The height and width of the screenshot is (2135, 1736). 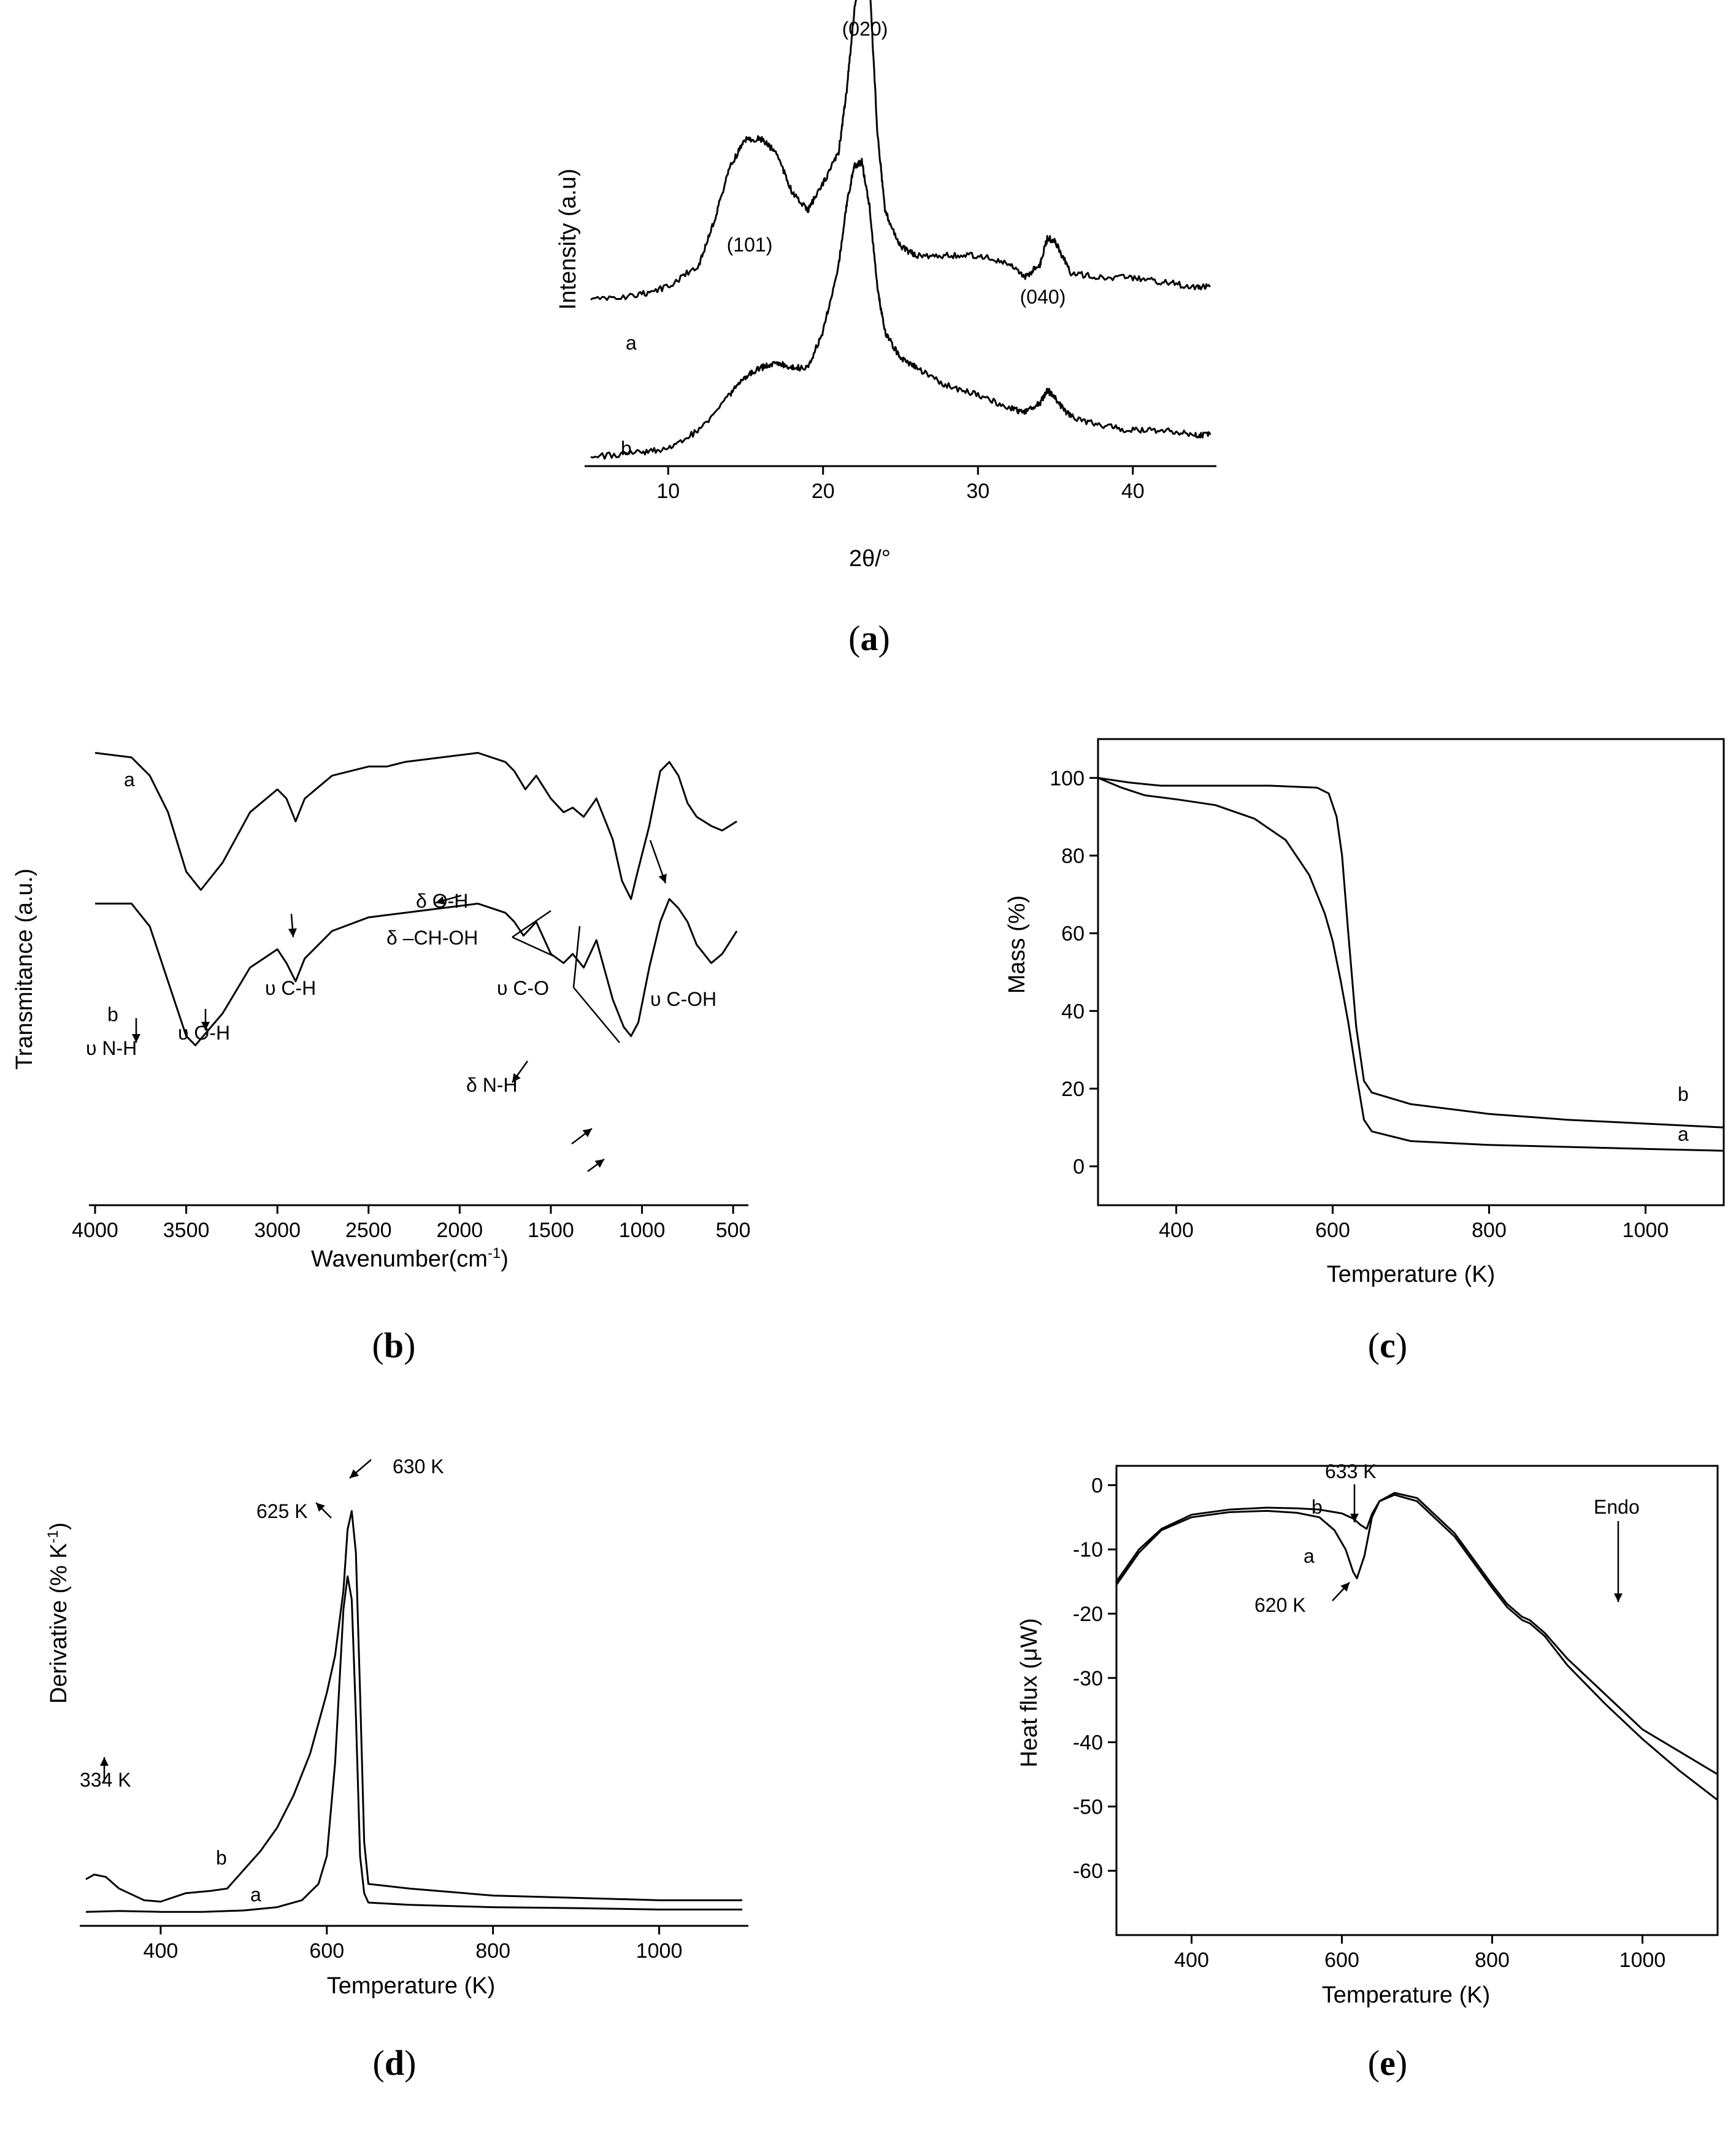 I want to click on panel-d-series-b-label: b, so click(x=222, y=1858).